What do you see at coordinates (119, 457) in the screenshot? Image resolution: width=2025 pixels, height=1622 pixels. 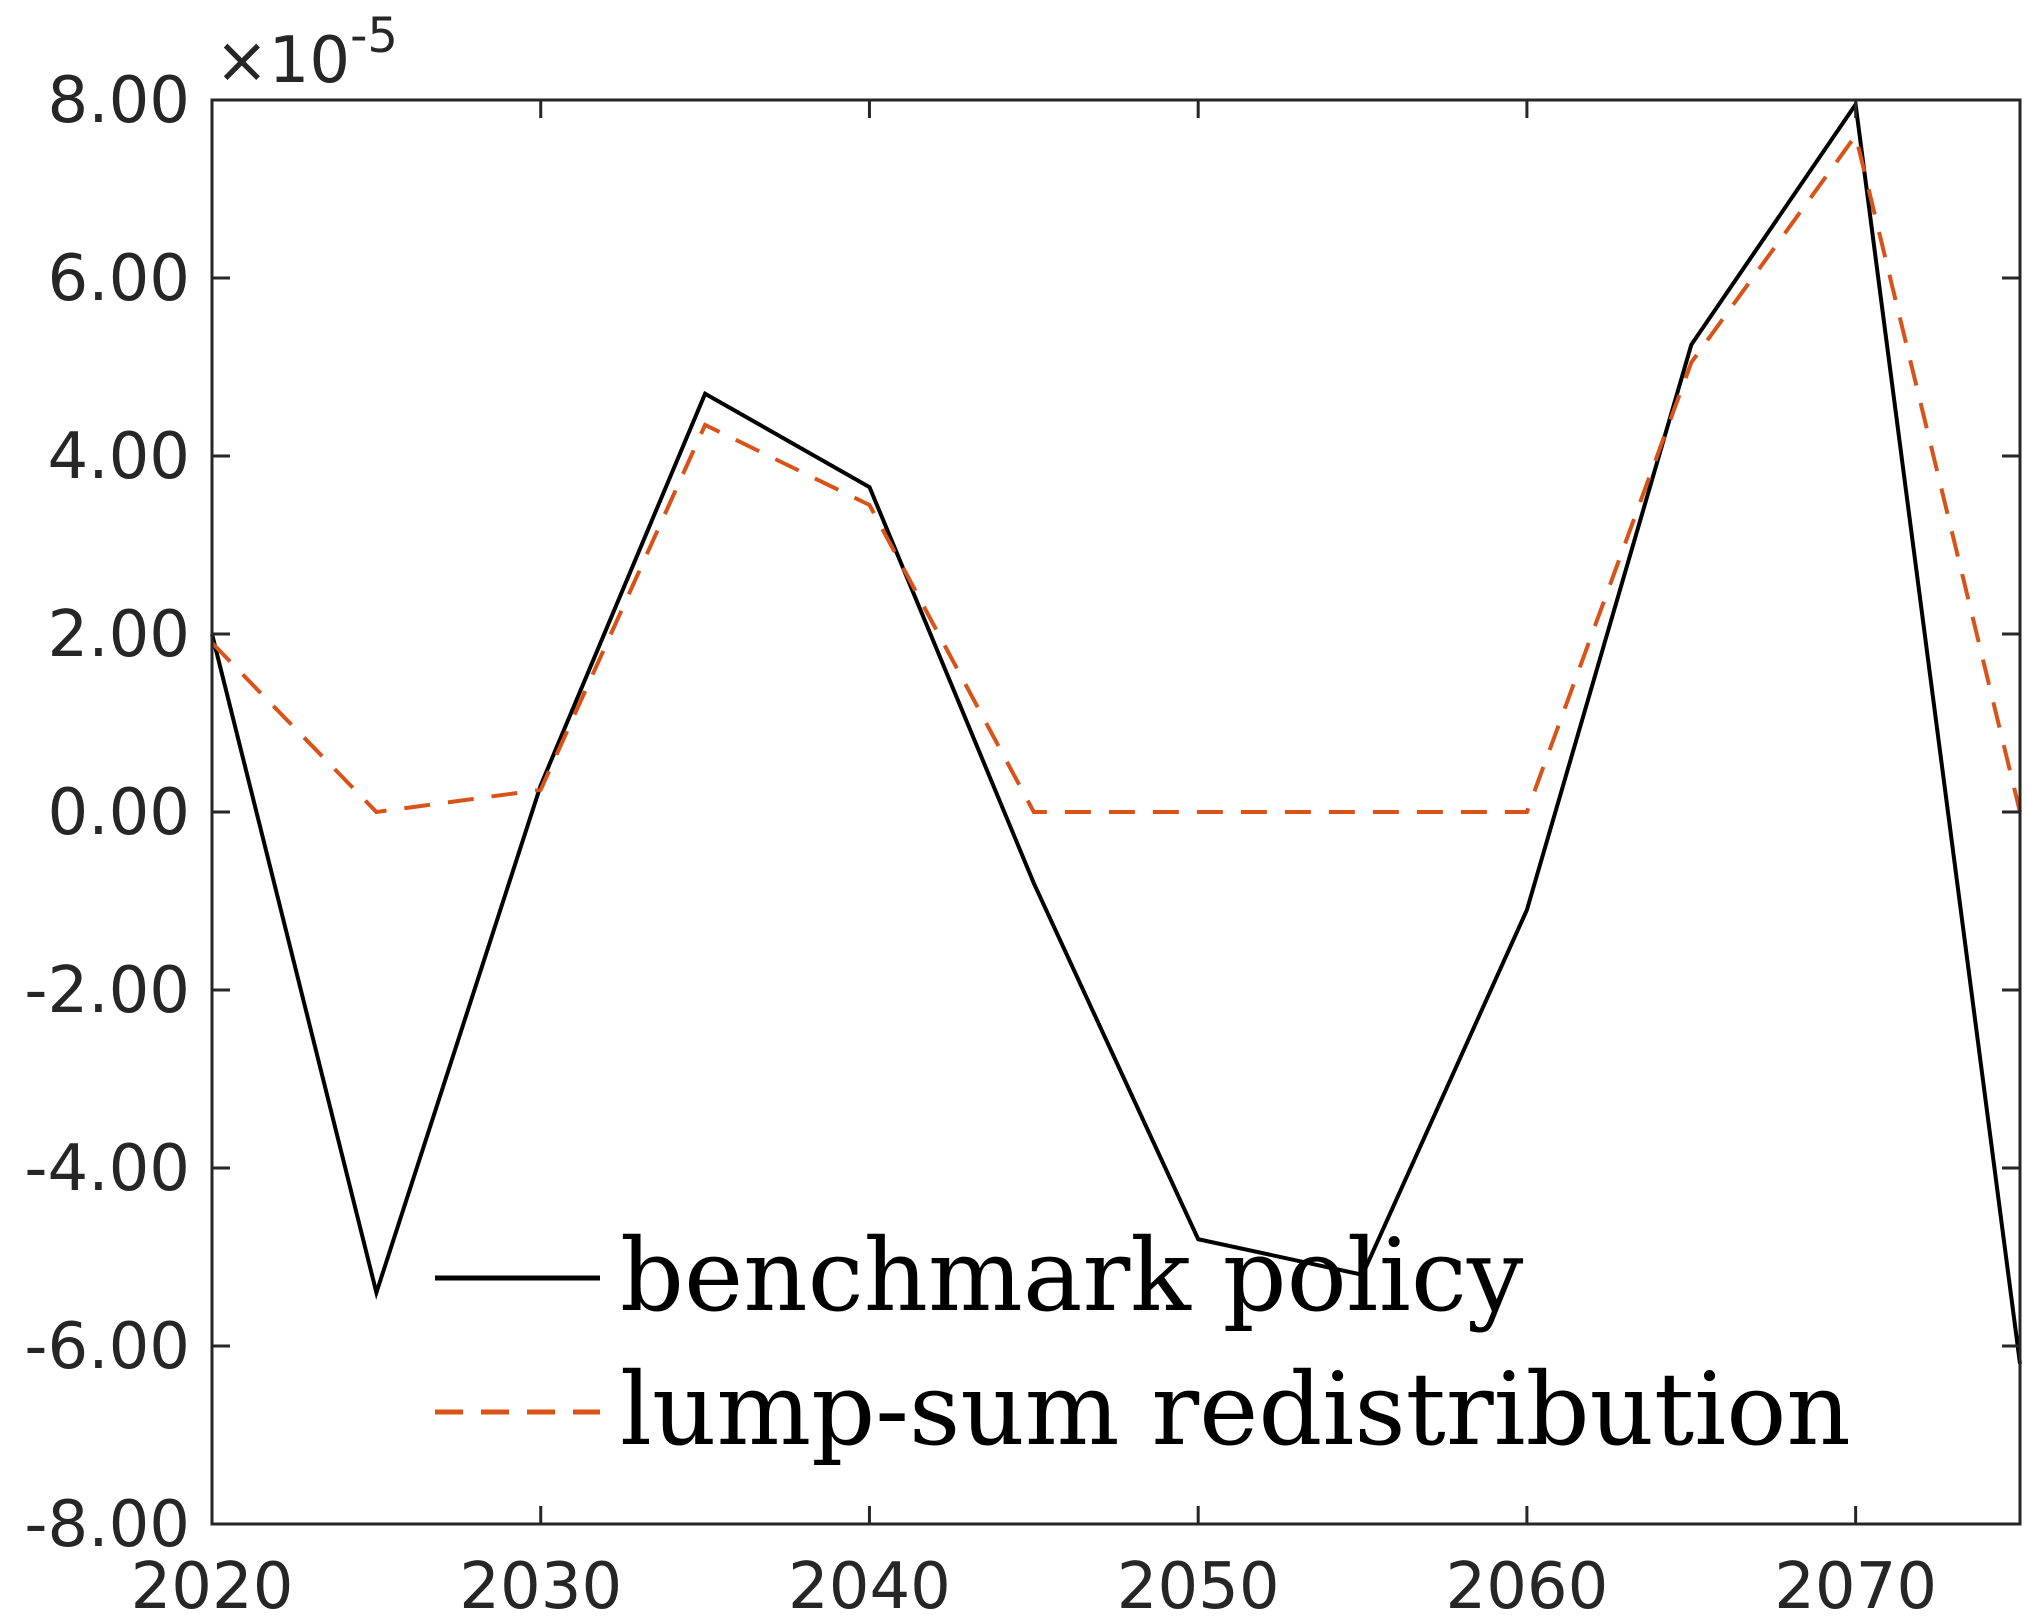 I see `y-tick-label-2: 4.00` at bounding box center [119, 457].